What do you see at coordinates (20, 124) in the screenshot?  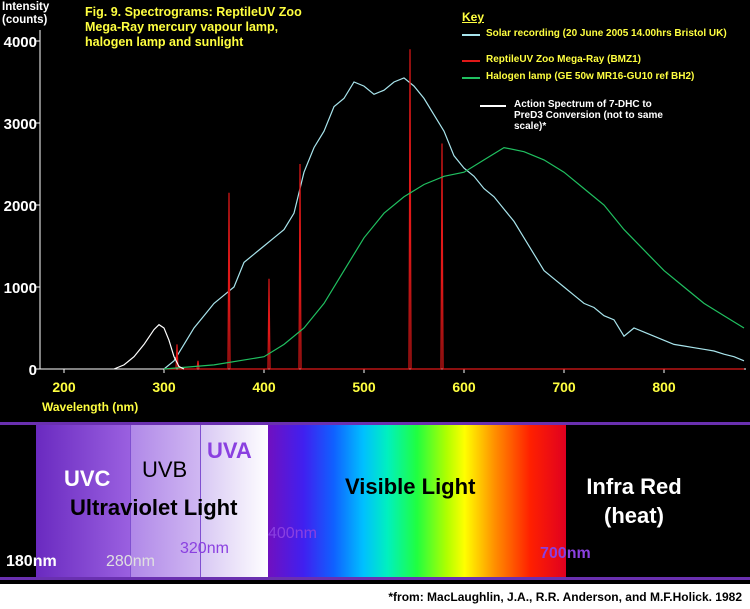 I see `y-tick-label: 3000` at bounding box center [20, 124].